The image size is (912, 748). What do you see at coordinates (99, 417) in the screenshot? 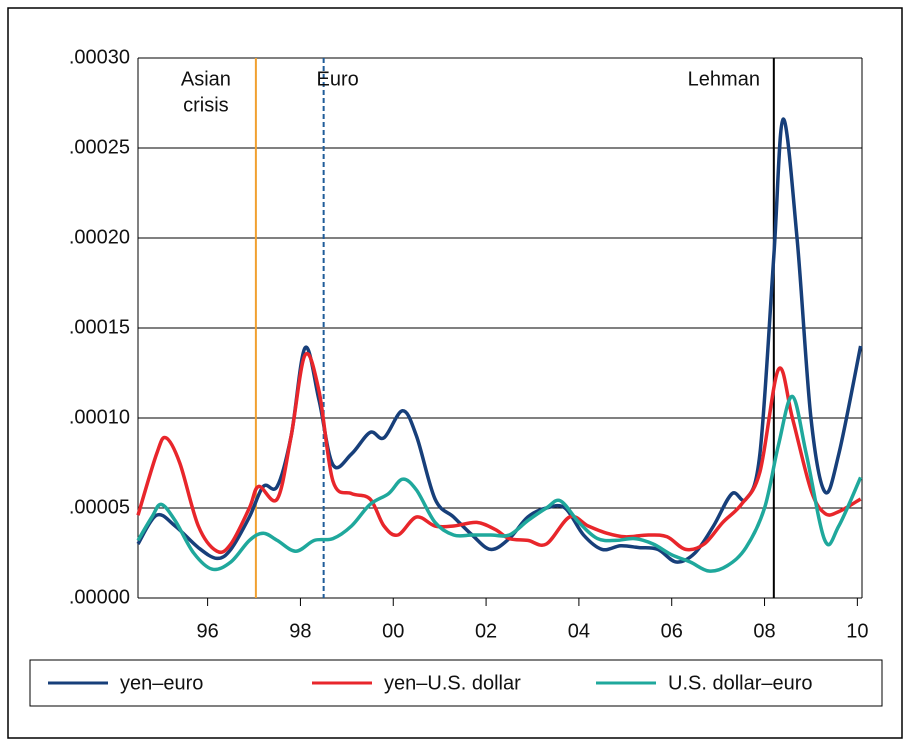
I see `y-tick-label: .00010` at bounding box center [99, 417].